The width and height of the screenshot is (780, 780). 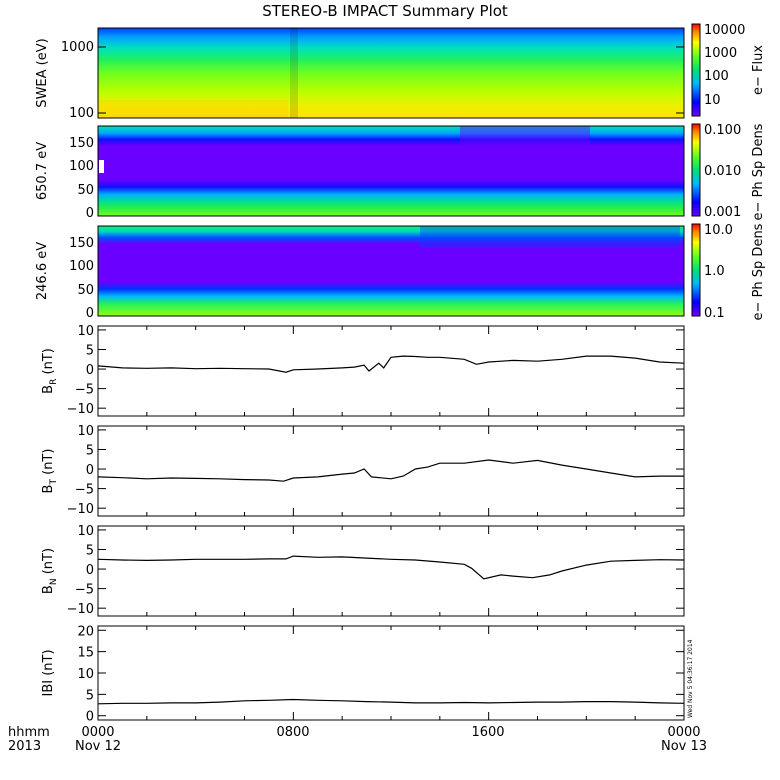 What do you see at coordinates (90, 470) in the screenshot?
I see `bt-ytick-label: 0` at bounding box center [90, 470].